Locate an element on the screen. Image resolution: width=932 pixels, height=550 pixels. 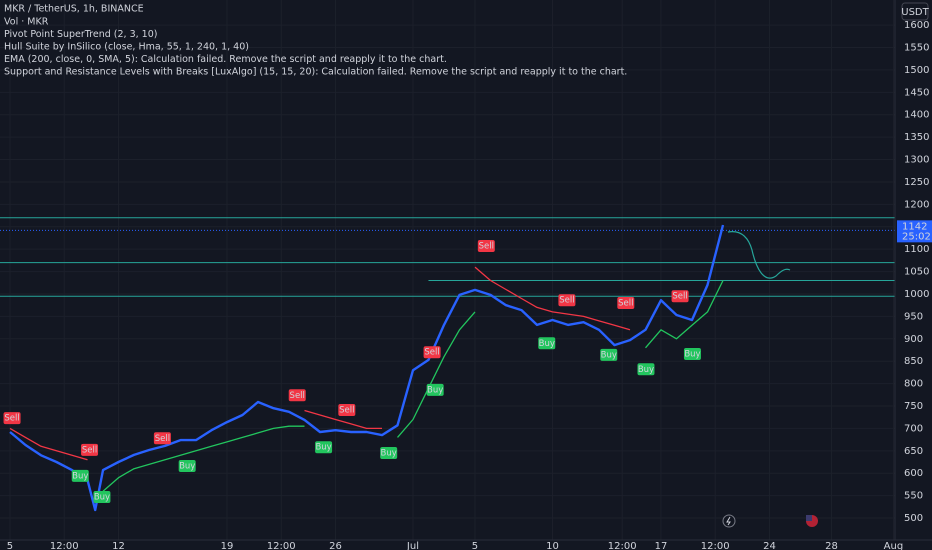
y-tick-label: 1050 is located at coordinates (916, 272).